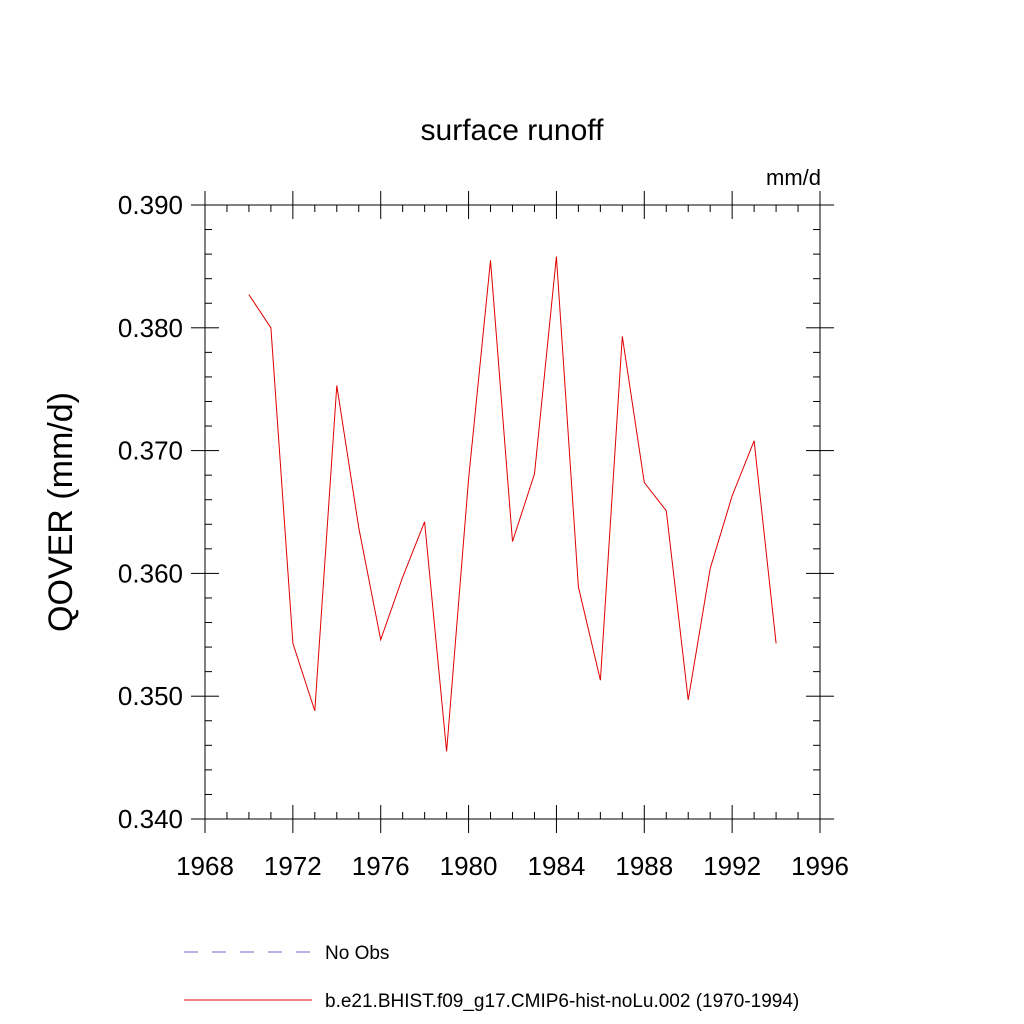  What do you see at coordinates (357, 953) in the screenshot?
I see `legend-label: No Obs` at bounding box center [357, 953].